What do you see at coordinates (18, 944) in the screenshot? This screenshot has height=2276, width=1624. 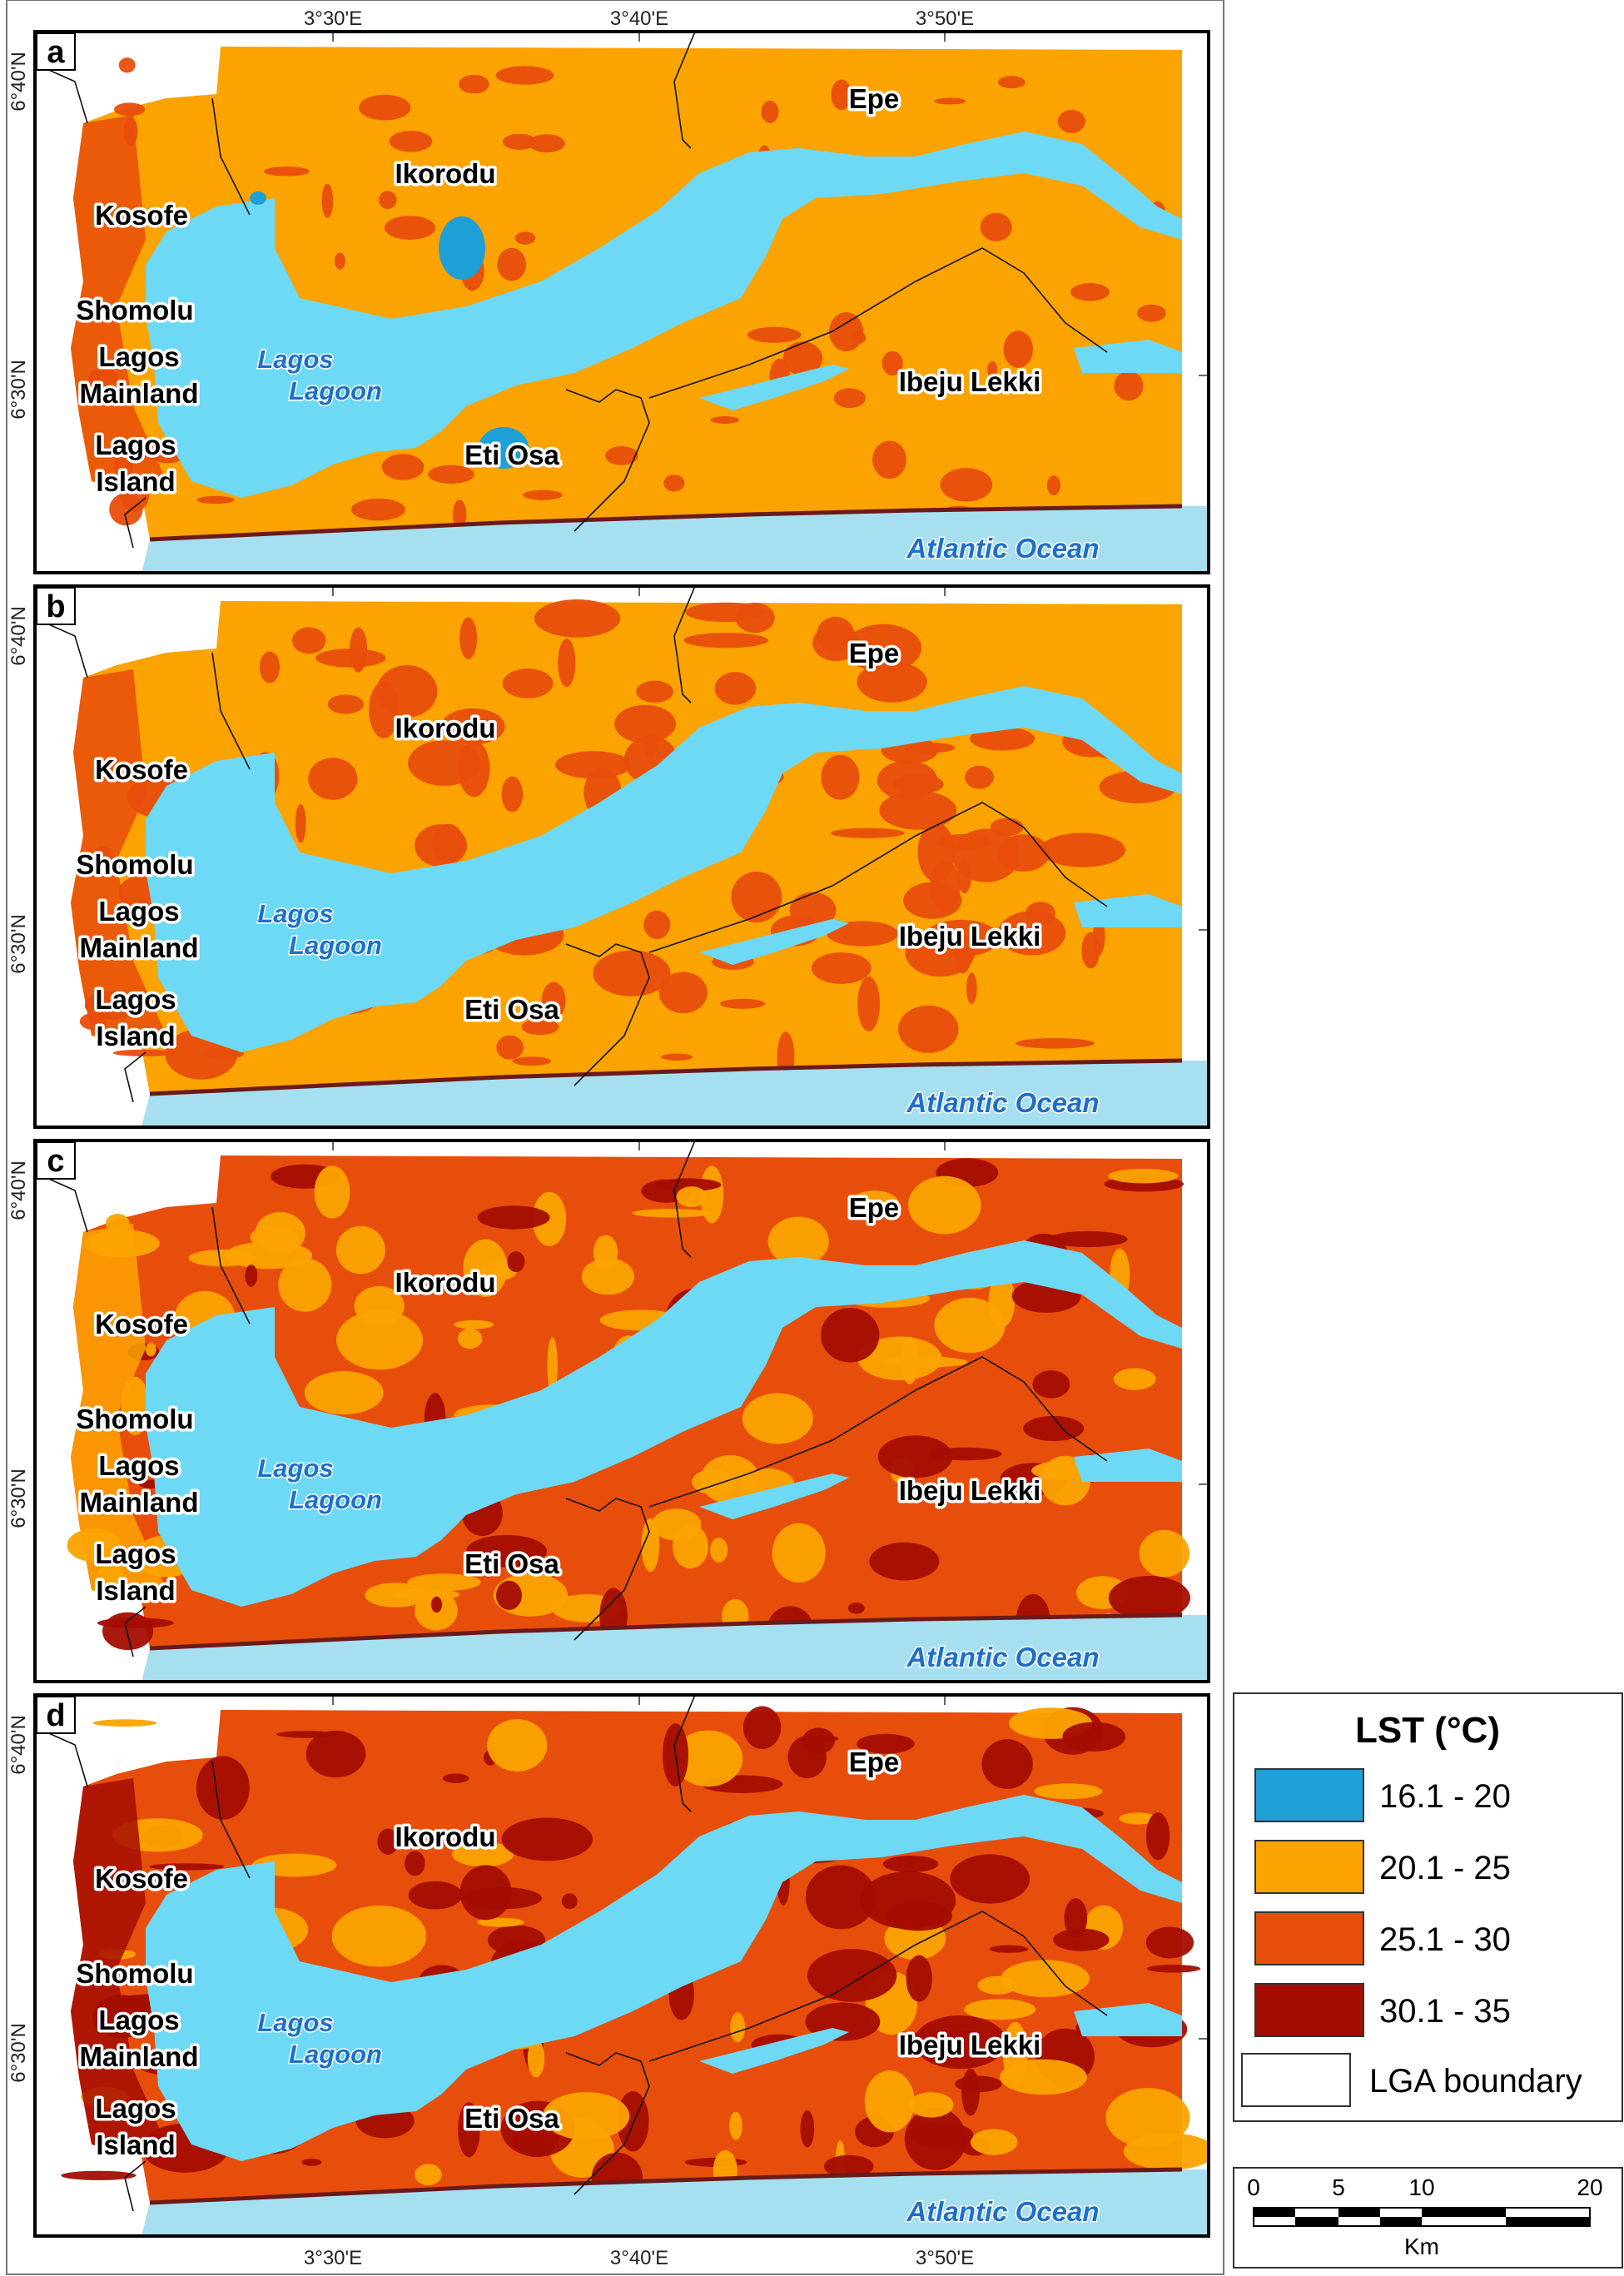 I see `lat-label-south-b: 6°30'N` at bounding box center [18, 944].